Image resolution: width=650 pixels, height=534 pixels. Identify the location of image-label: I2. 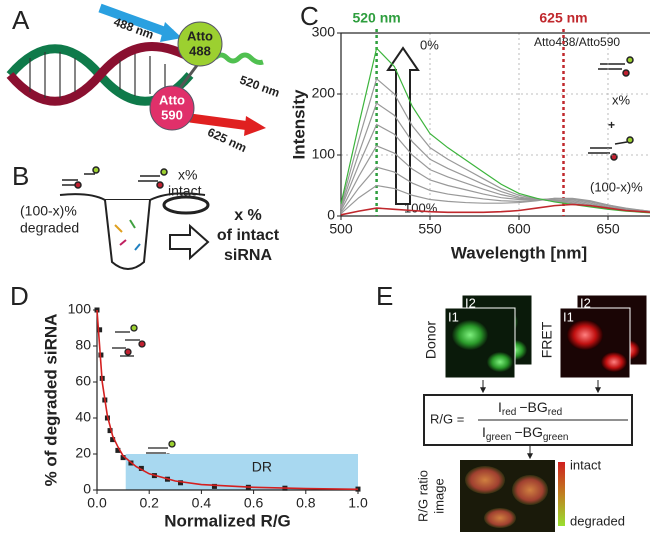
(470, 302).